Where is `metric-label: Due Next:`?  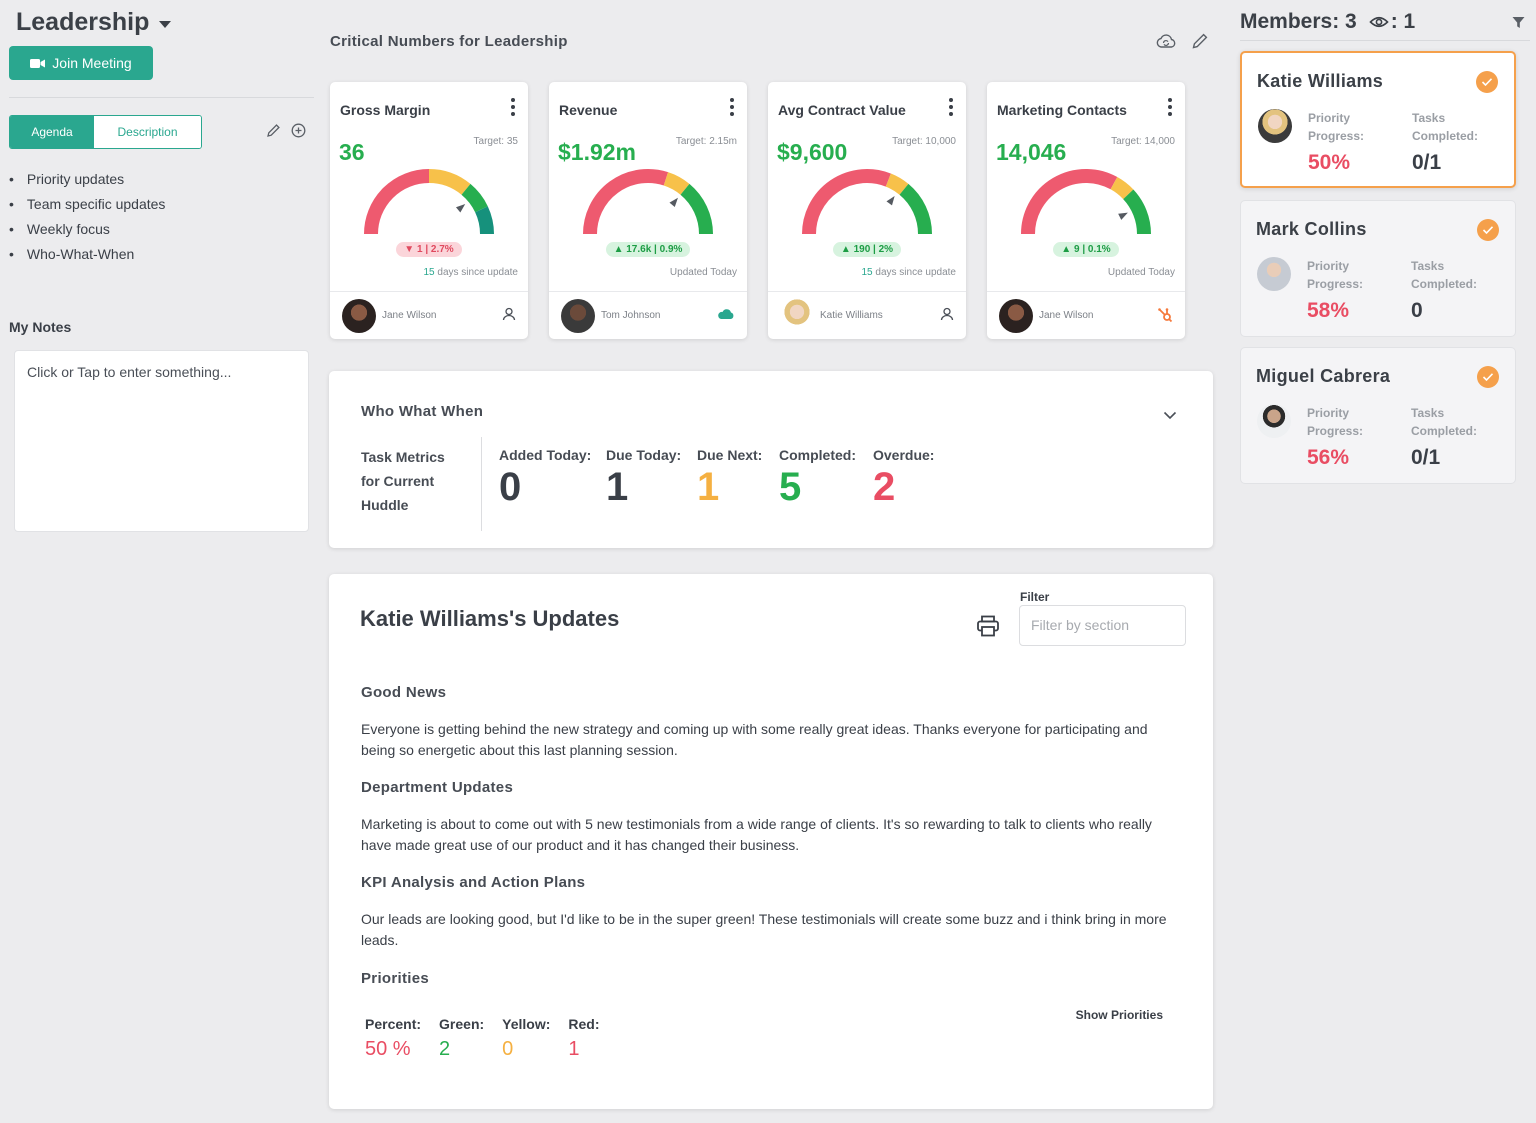
metric-label: Due Next: is located at coordinates (730, 455).